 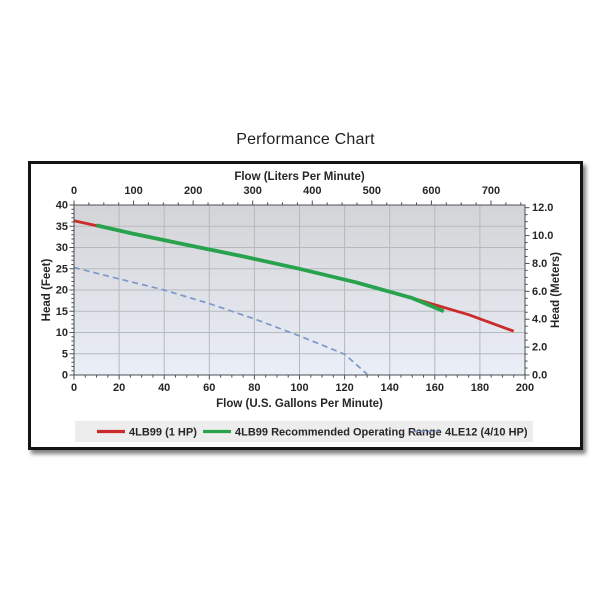 I want to click on svg-text: 80, so click(x=254, y=388).